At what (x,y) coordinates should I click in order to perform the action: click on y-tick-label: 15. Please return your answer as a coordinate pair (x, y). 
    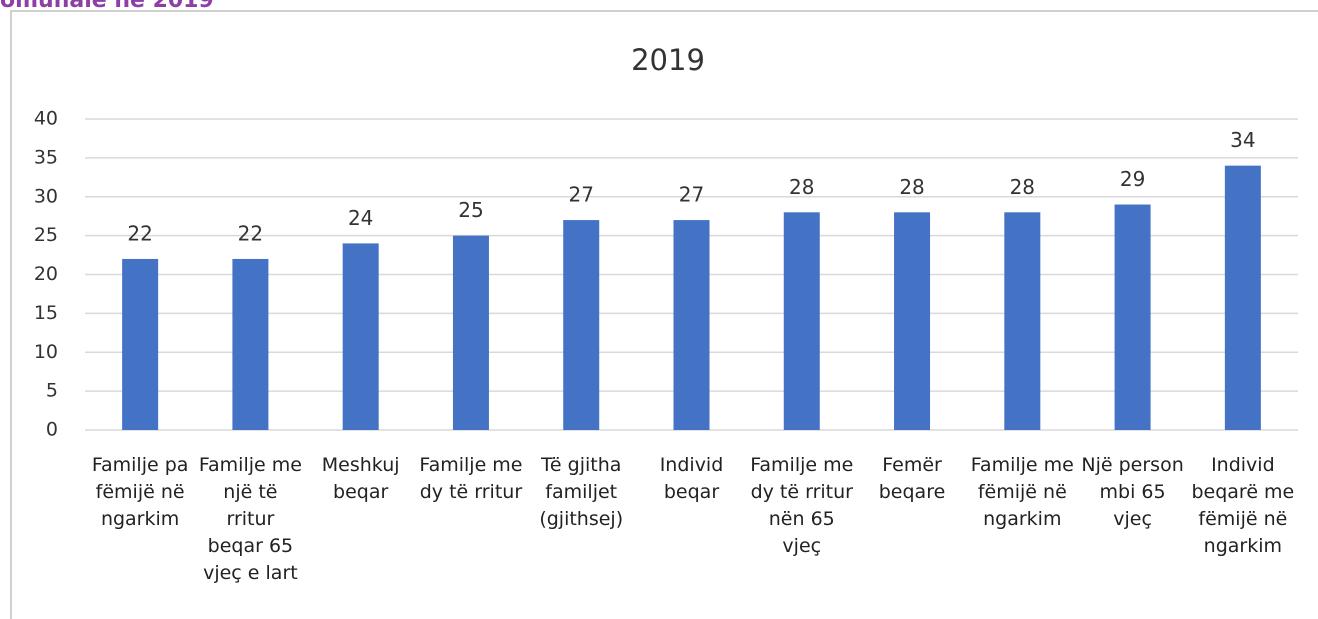
    Looking at the image, I should click on (46, 313).